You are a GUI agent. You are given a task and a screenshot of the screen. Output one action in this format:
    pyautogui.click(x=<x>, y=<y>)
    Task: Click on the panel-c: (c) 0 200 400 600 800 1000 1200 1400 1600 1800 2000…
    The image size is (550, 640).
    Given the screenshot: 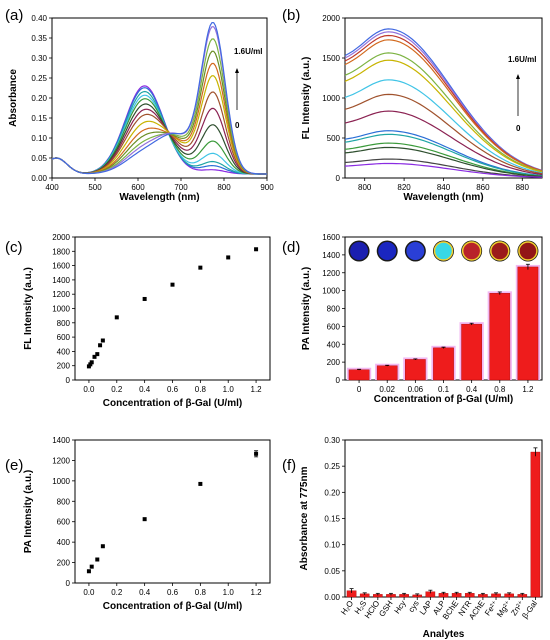 What is the action you would take?
    pyautogui.click(x=138, y=321)
    